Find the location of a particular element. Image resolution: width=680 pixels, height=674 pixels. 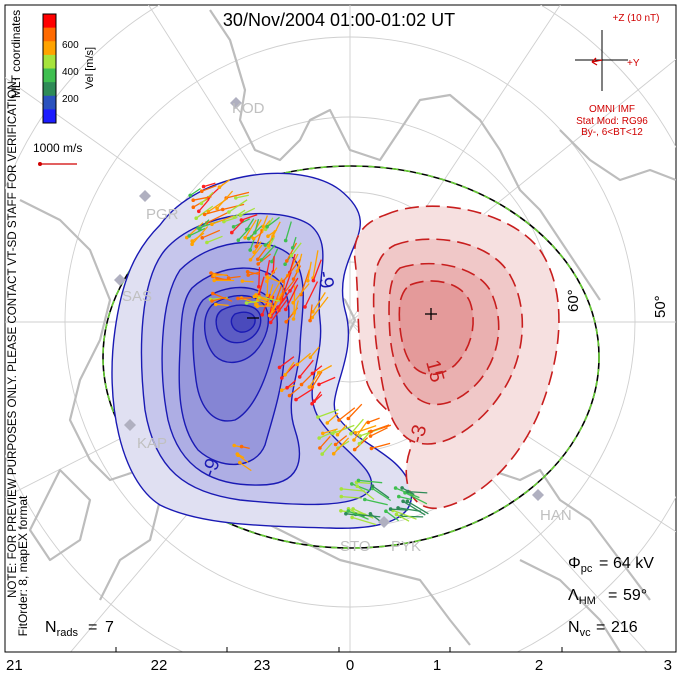

imf-by-label: +Y is located at coordinates (633, 63).